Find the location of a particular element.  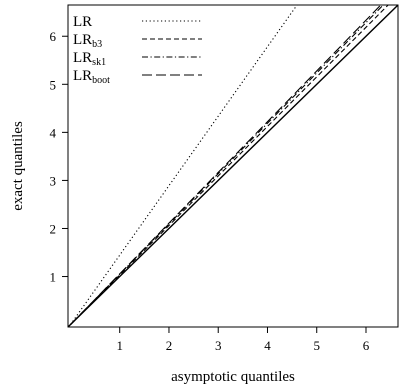

y-tick-label: 6 is located at coordinates (53, 36).